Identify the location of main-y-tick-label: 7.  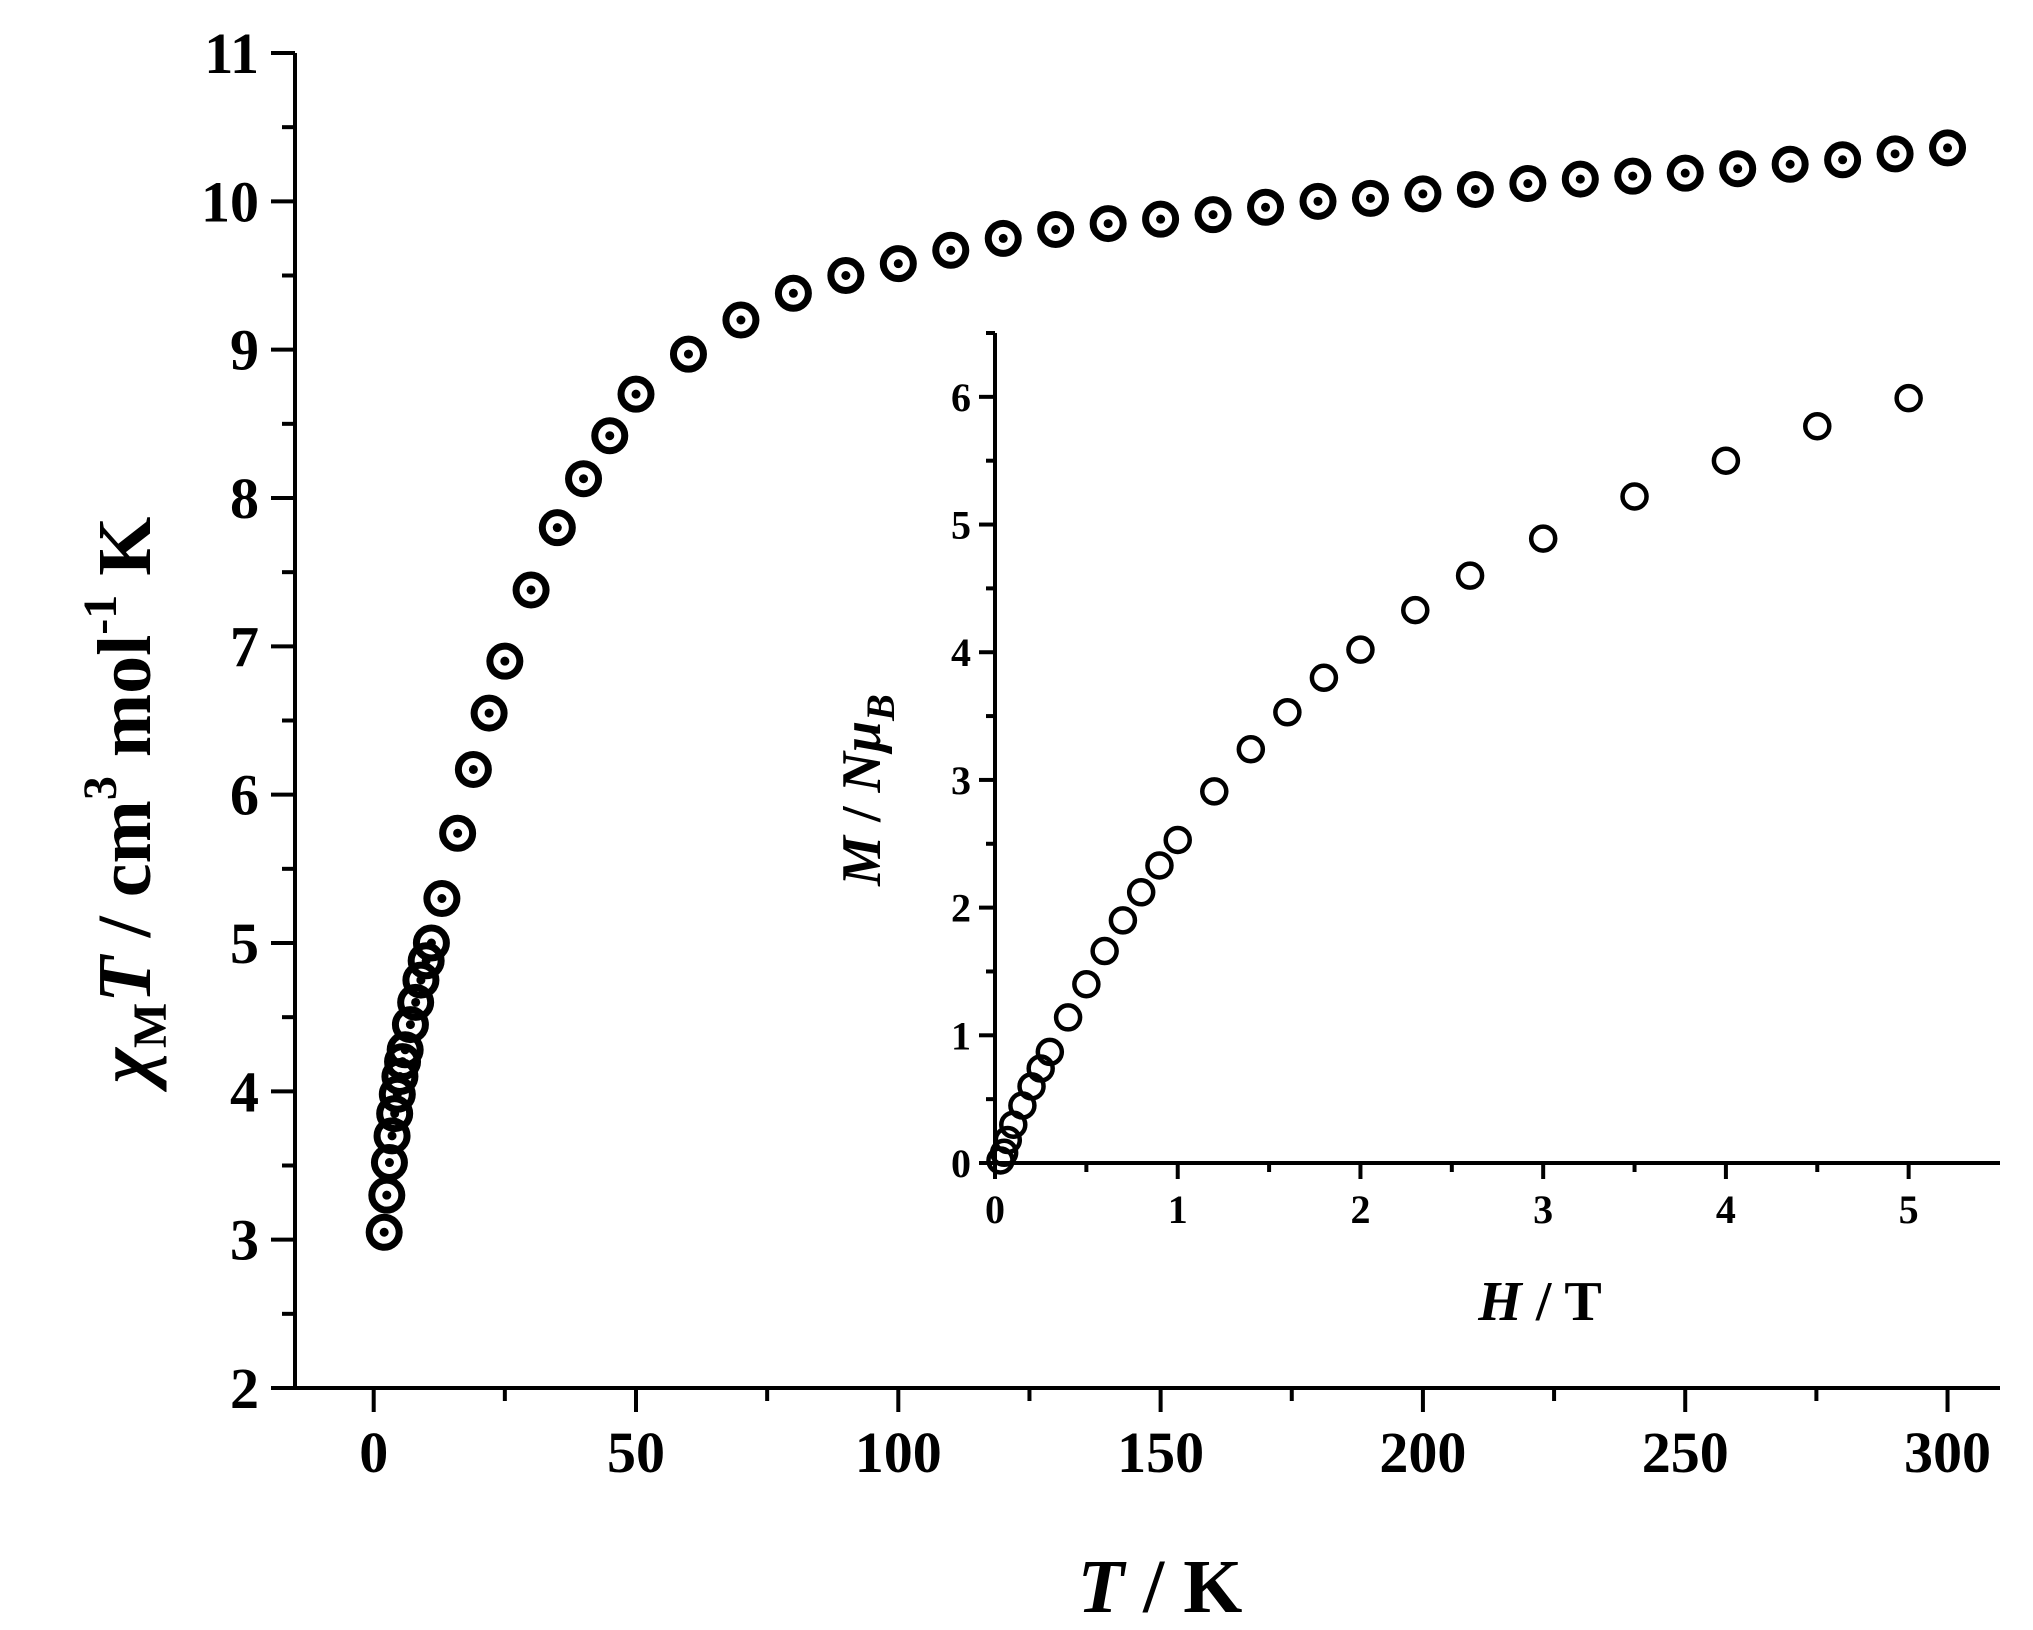
(244, 646).